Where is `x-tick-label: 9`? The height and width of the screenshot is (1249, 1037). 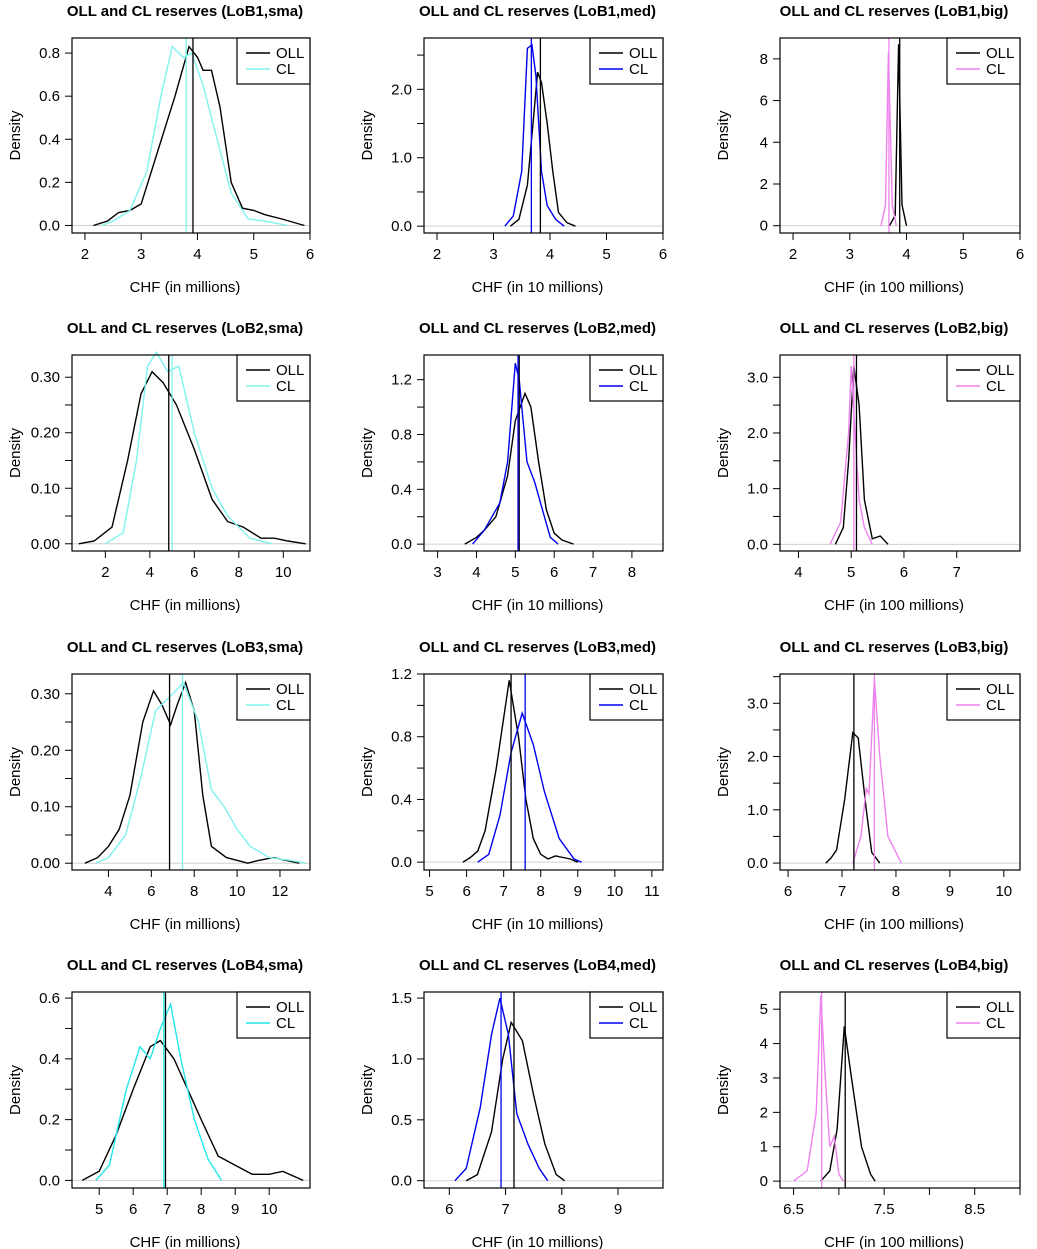 x-tick-label: 9 is located at coordinates (235, 1209).